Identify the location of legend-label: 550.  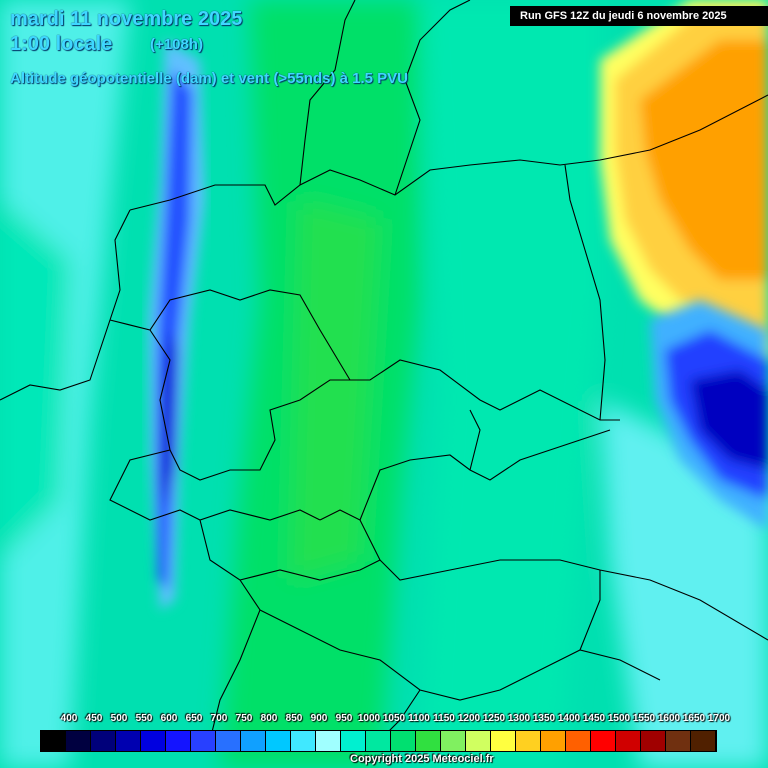
(144, 718).